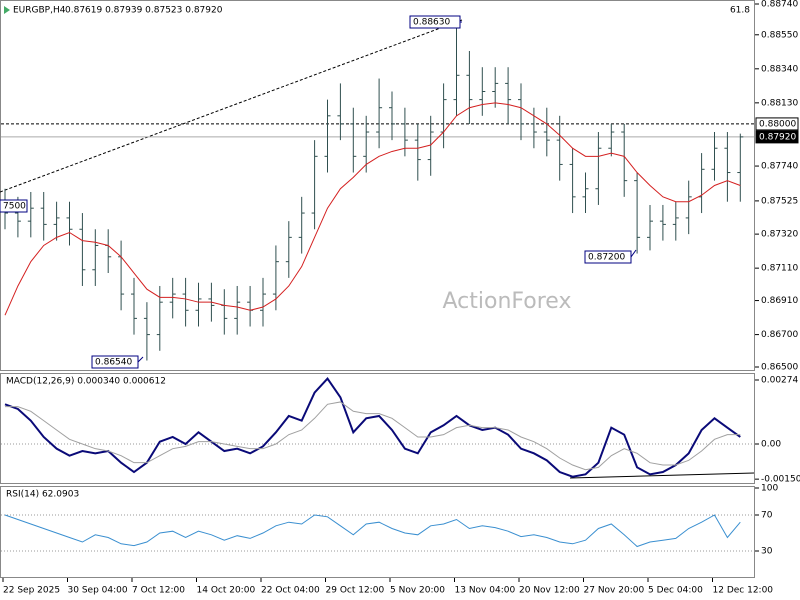 Image resolution: width=800 pixels, height=600 pixels. Describe the element at coordinates (779, 335) in the screenshot. I see `y-tick-label: 0.86700` at that location.